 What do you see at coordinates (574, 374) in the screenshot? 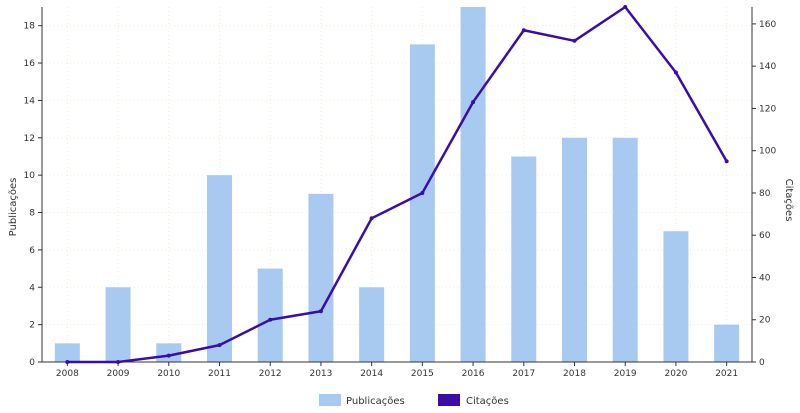
I see `x-tick-label-2018: 2018` at bounding box center [574, 374].